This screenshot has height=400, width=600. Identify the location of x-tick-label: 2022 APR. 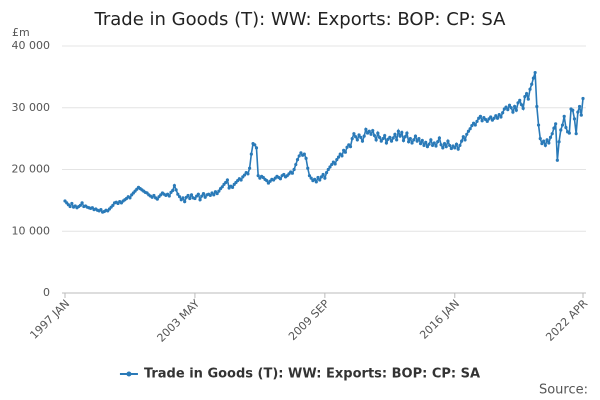
(566, 320).